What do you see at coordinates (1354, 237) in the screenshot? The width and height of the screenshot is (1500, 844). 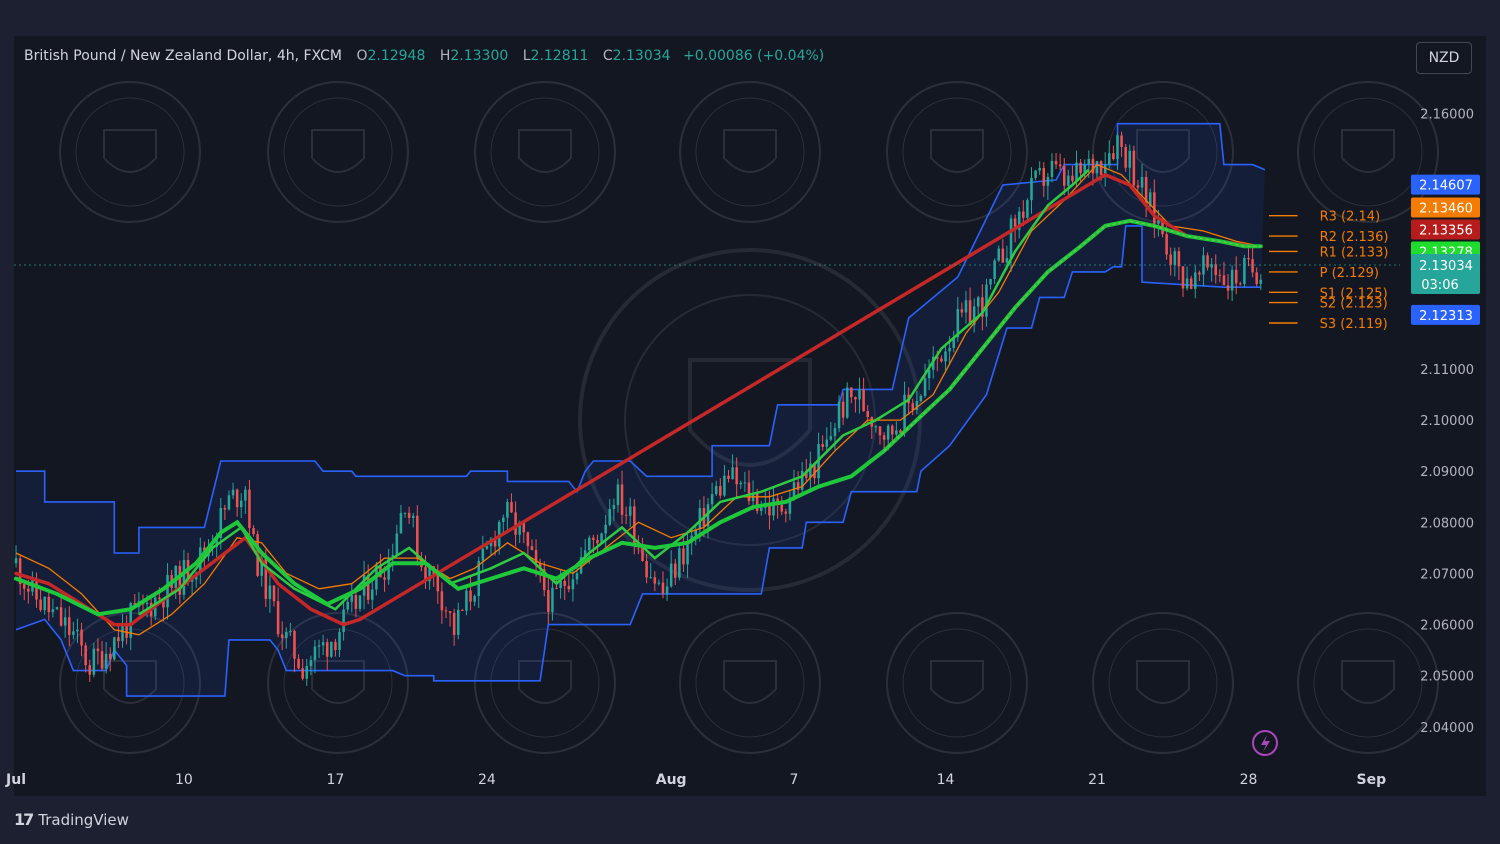 I see `pivot-label: R2 (2.136)` at bounding box center [1354, 237].